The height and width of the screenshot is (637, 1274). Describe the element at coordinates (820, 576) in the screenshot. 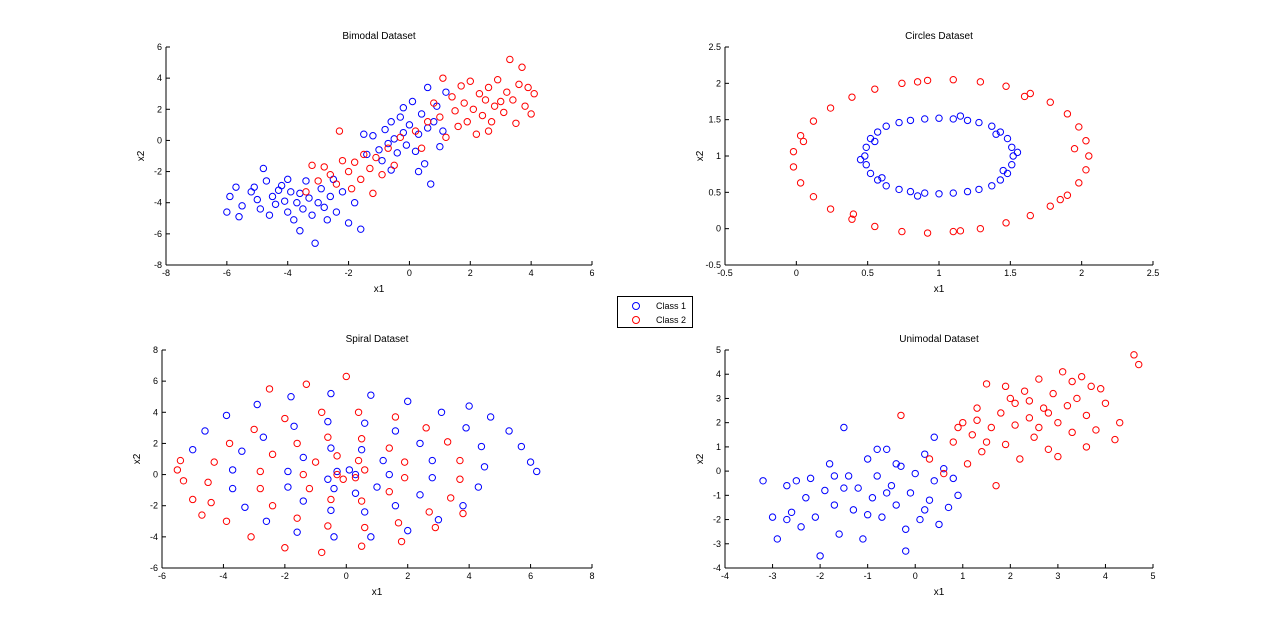

I see `x-tick-label: -2` at that location.